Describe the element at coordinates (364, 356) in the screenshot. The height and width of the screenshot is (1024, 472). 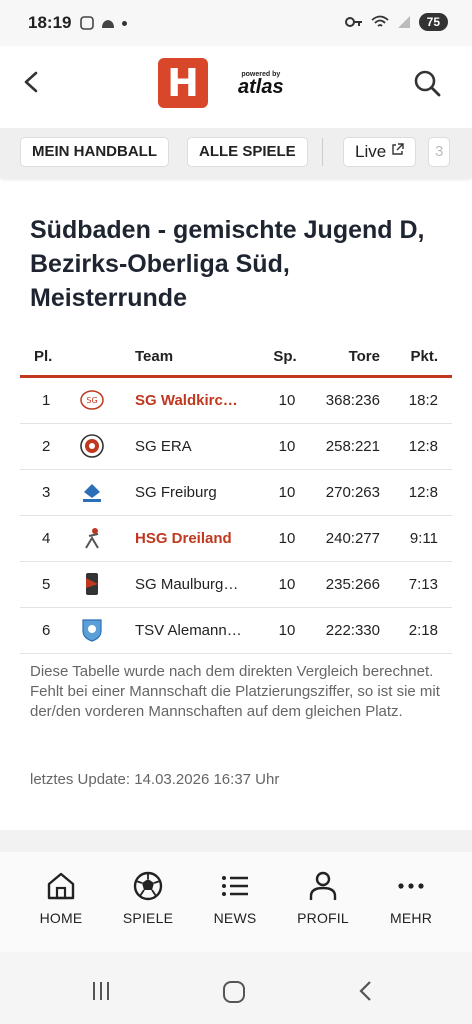
I see `header-tore: Tore` at that location.